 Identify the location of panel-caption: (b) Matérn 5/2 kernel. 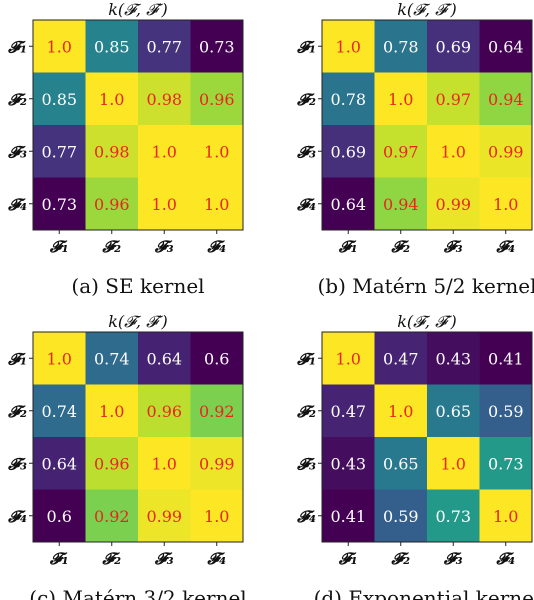
(425, 286).